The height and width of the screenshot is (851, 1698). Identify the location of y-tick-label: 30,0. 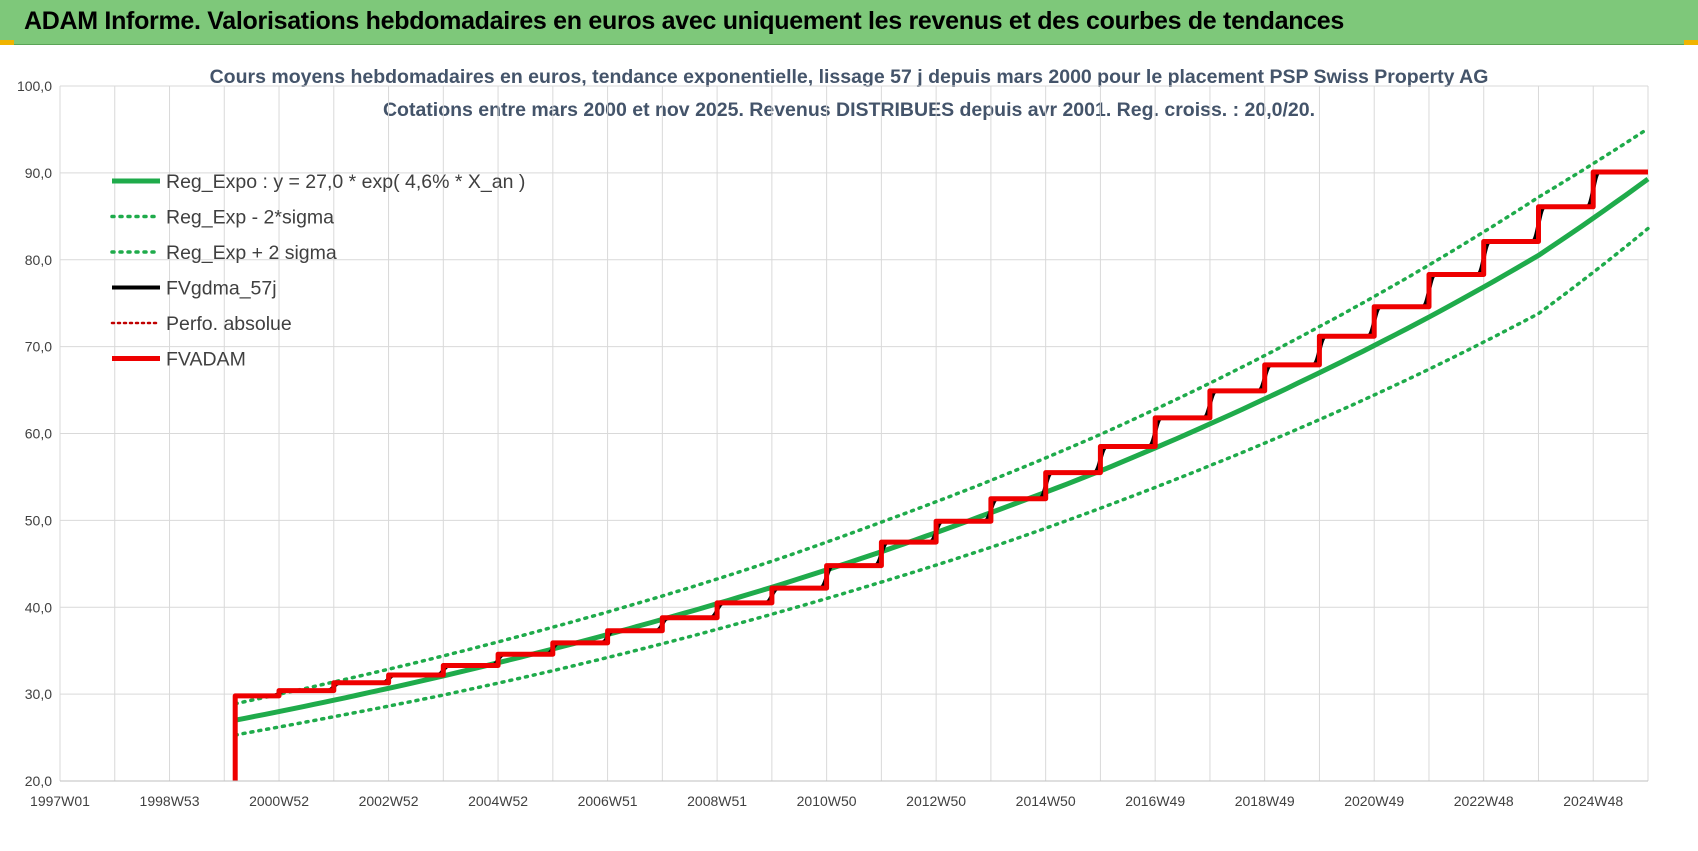
(38, 694).